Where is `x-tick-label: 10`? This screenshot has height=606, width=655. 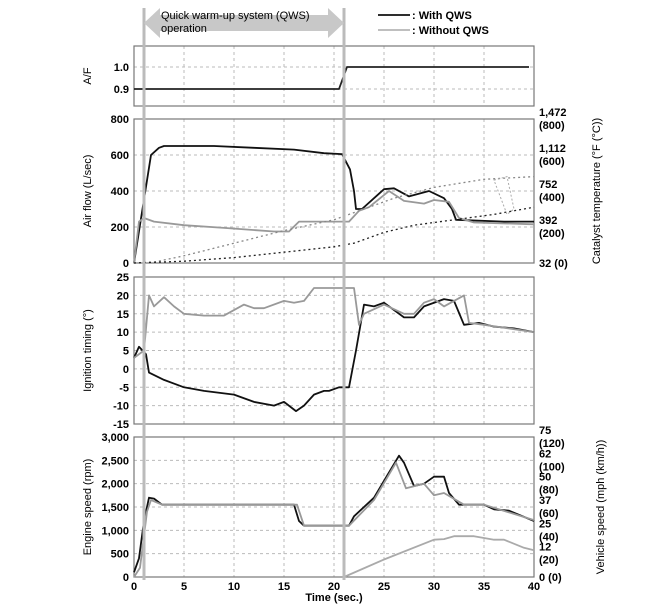
x-tick-label: 10 is located at coordinates (234, 587).